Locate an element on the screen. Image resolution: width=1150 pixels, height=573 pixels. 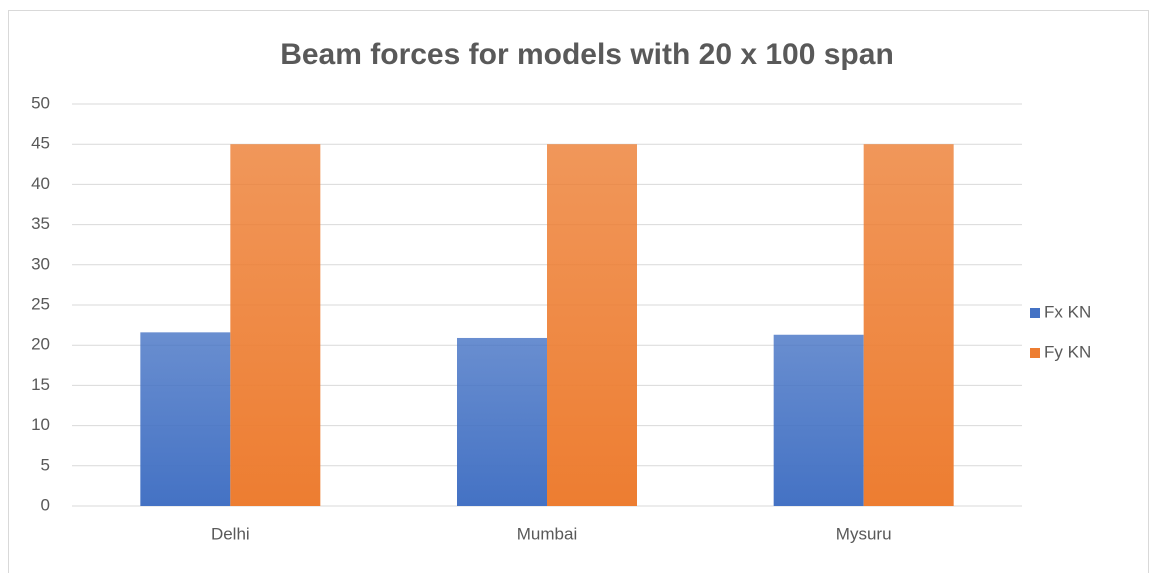
y-tick-label: 35 is located at coordinates (40, 223).